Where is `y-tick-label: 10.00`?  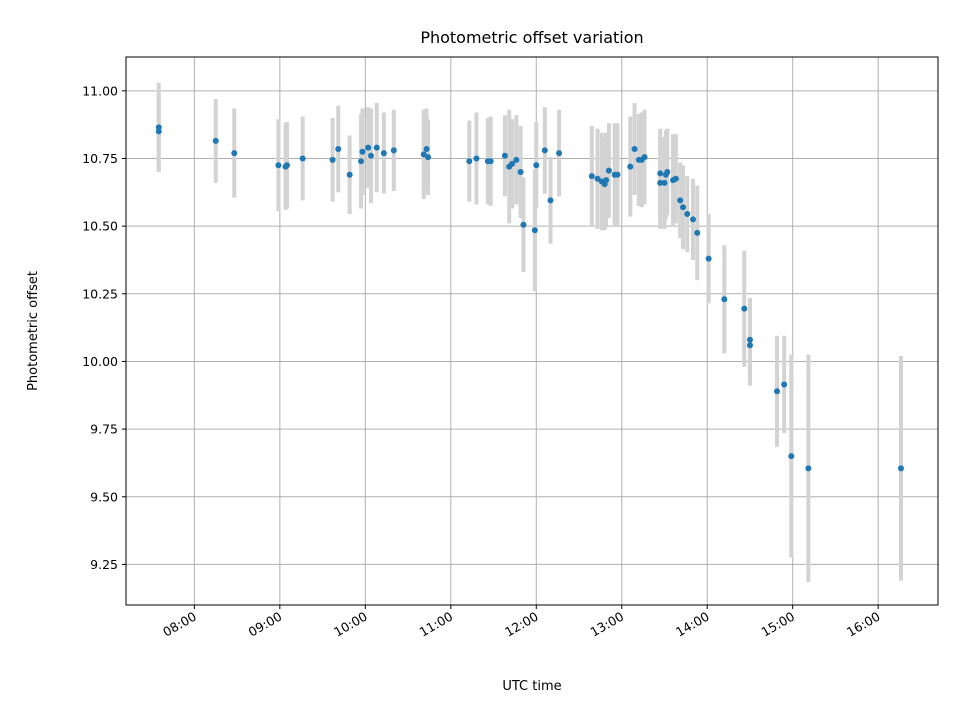
y-tick-label: 10.00 is located at coordinates (100, 361).